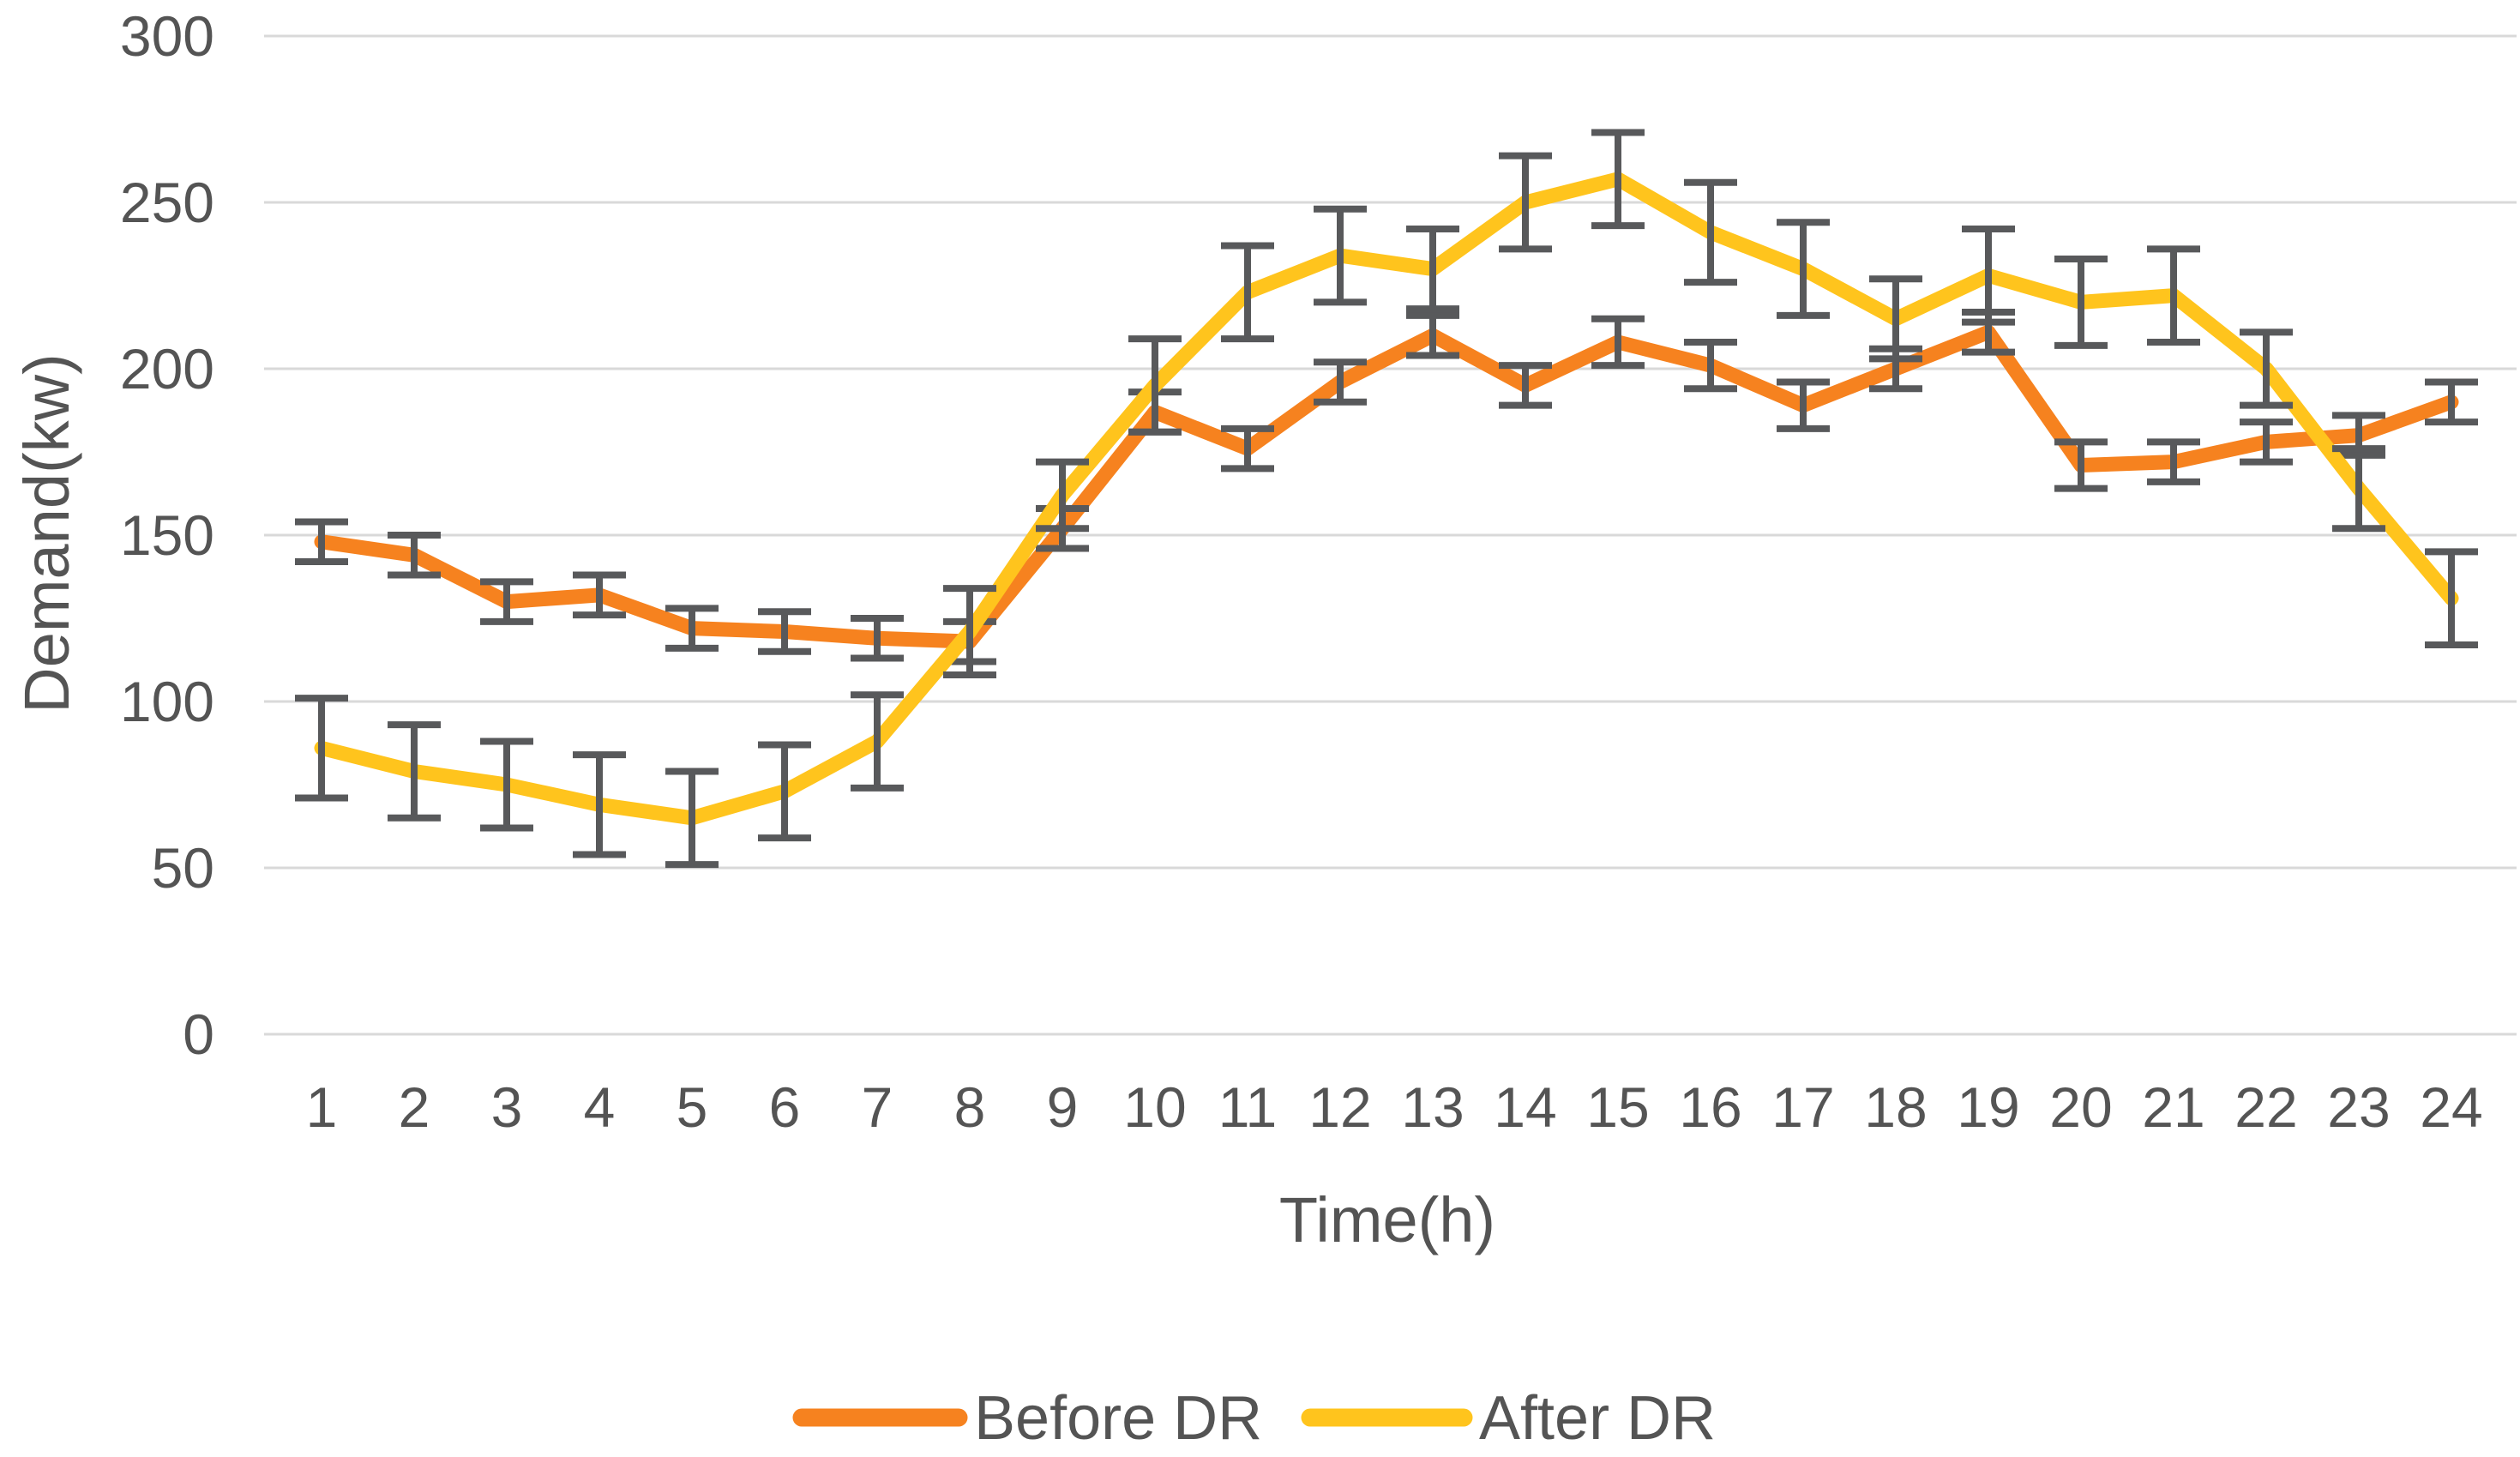 The width and height of the screenshot is (2520, 1457). I want to click on x-tick-label: 1, so click(322, 1107).